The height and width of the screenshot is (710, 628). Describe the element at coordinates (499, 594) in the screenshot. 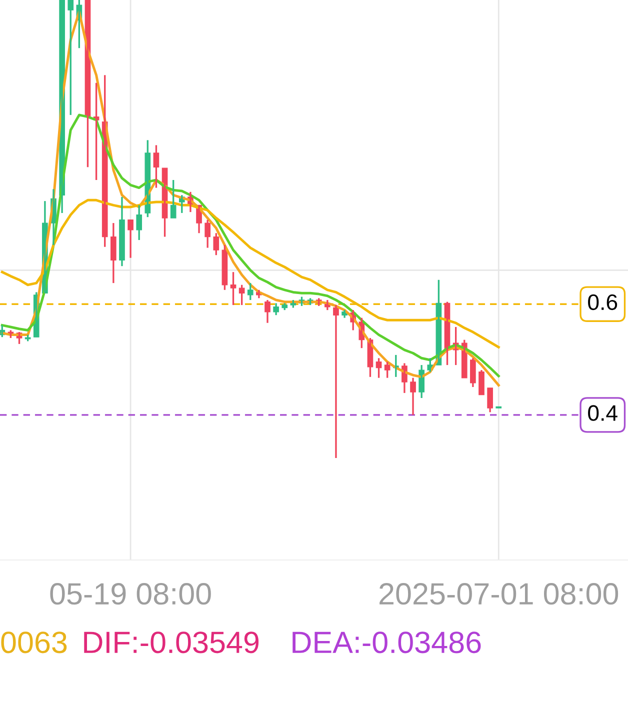

I see `x-tick-label: 2025-07-01 08:00` at that location.